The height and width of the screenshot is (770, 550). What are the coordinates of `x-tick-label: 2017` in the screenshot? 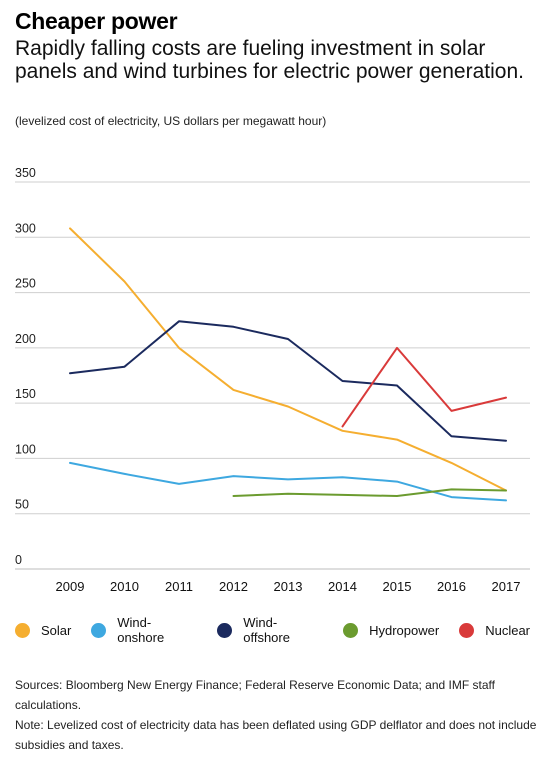 It's located at (506, 586).